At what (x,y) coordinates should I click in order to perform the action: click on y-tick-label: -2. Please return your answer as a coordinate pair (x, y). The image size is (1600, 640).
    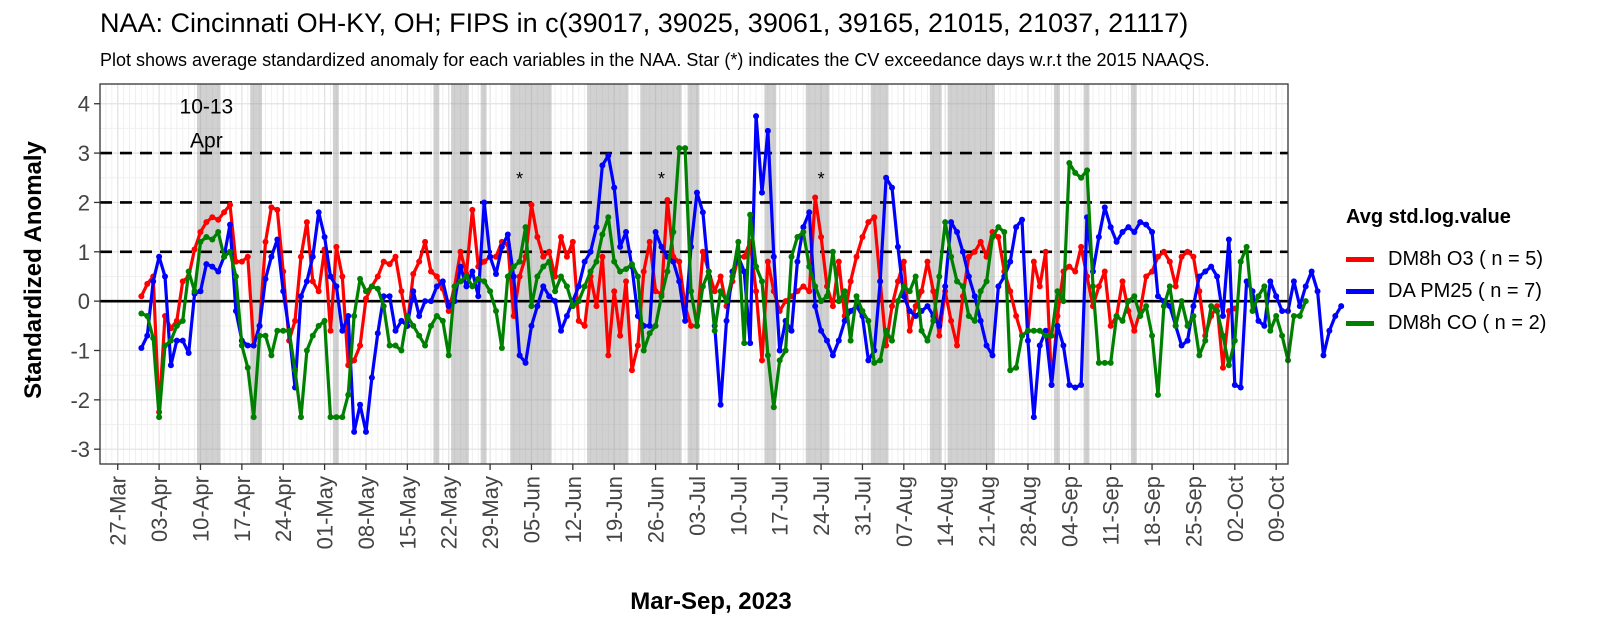
    Looking at the image, I should click on (80, 400).